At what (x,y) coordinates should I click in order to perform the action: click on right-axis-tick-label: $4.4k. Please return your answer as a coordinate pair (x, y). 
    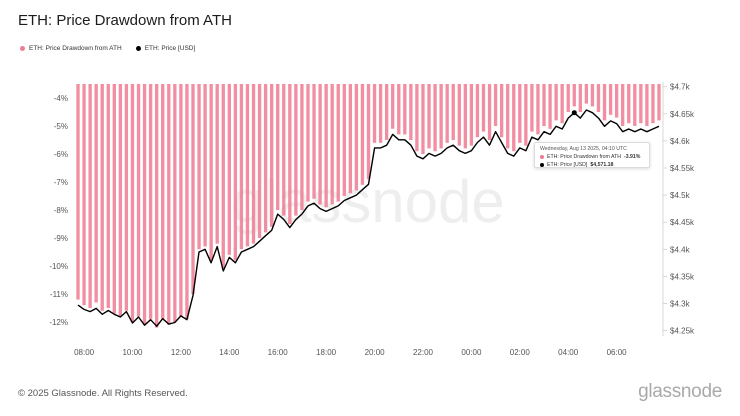
    Looking at the image, I should click on (680, 249).